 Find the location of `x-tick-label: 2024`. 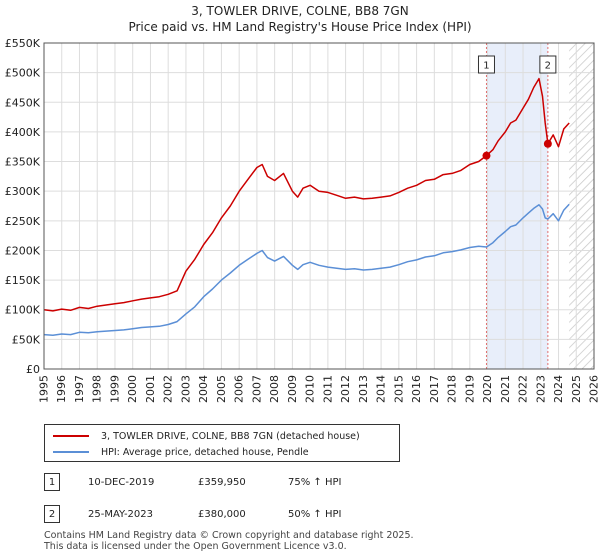

x-tick-label: 2024 is located at coordinates (558, 389).